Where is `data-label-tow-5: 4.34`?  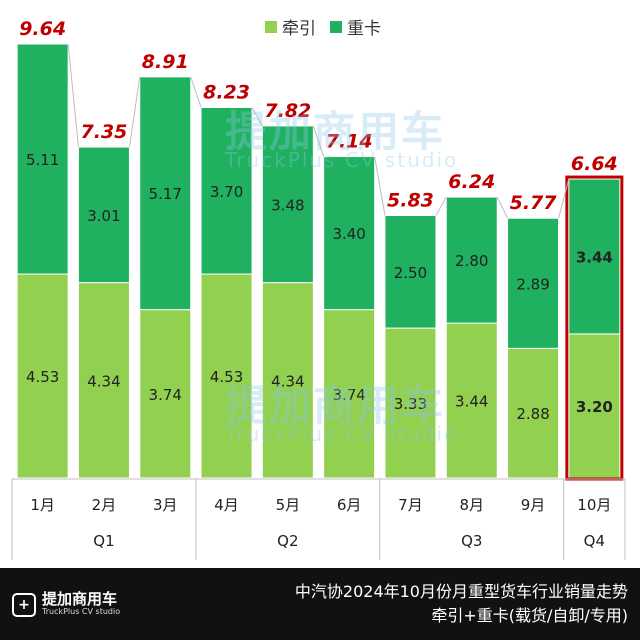
data-label-tow-5: 4.34 is located at coordinates (287, 381).